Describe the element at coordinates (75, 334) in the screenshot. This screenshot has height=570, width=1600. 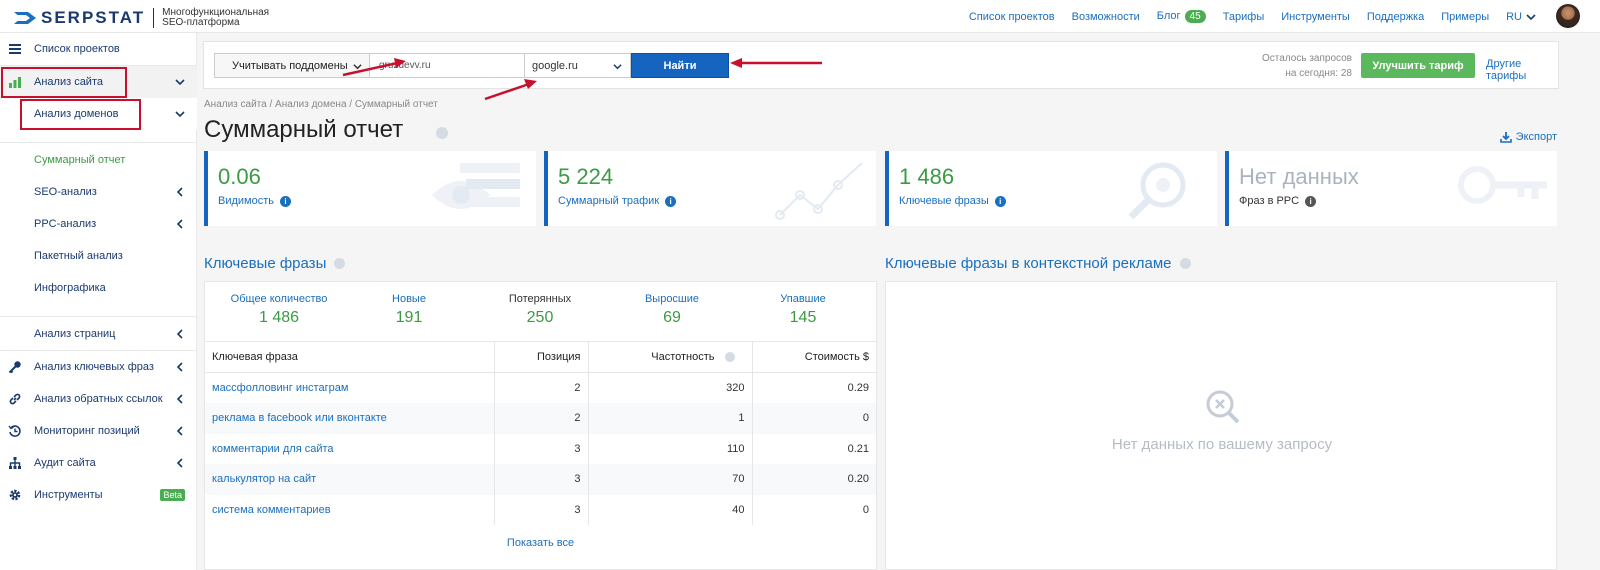
I see `sidebar-item-label: Анализ страниц` at that location.